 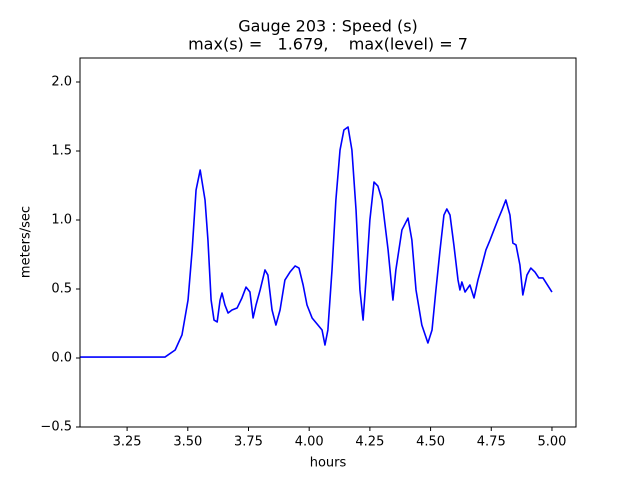 I want to click on y-tick-label: 0.0, so click(x=61, y=358).